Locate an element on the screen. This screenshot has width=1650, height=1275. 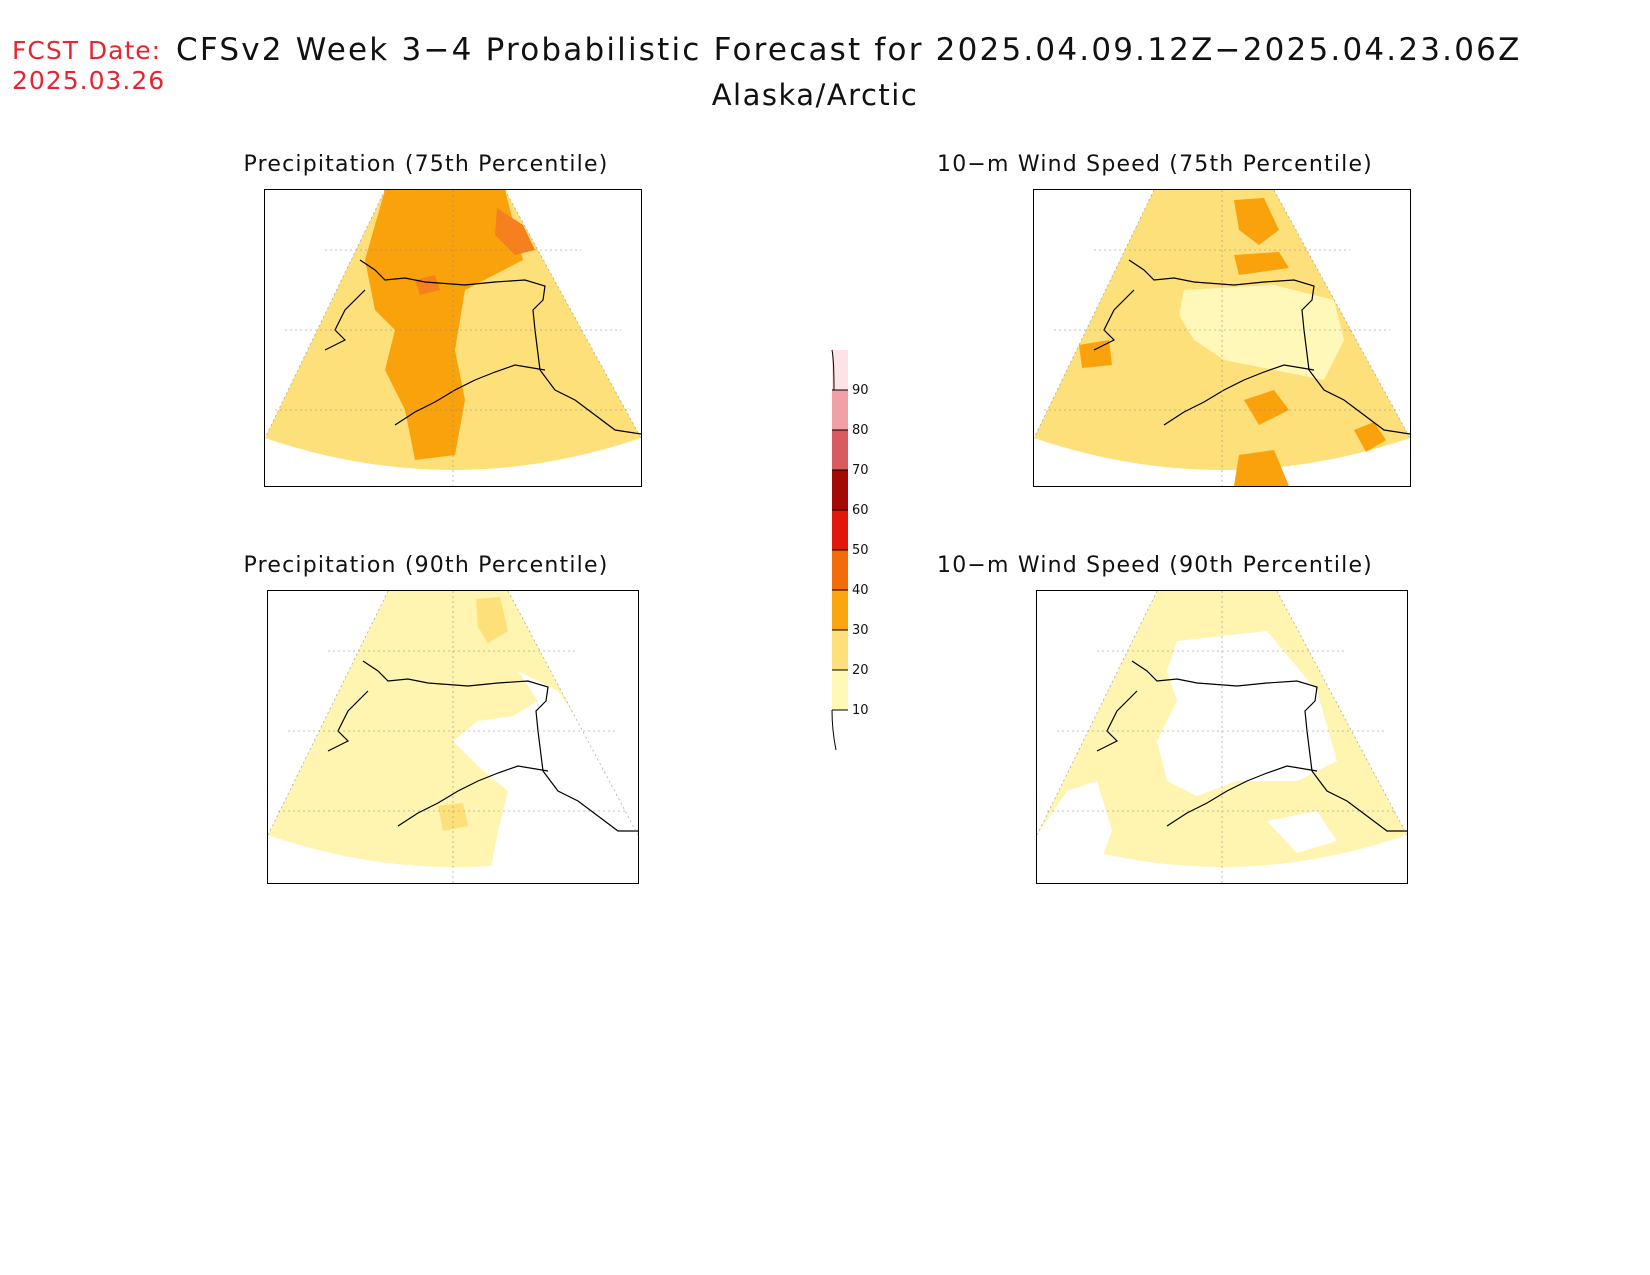
colorbar-tick-label: 20 is located at coordinates (860, 670).